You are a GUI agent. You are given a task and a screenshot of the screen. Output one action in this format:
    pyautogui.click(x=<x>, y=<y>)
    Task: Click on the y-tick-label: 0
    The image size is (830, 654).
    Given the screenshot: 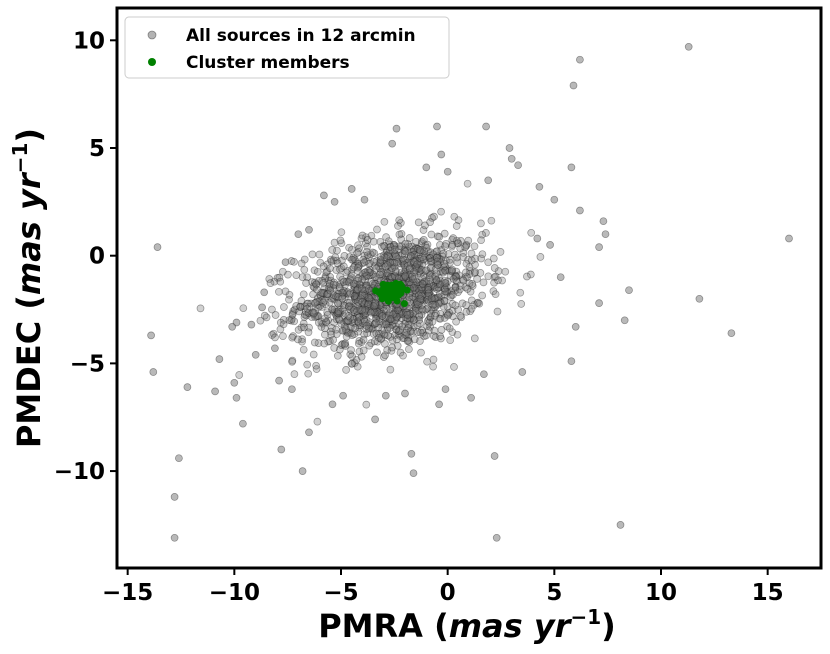 What is the action you would take?
    pyautogui.click(x=97, y=257)
    